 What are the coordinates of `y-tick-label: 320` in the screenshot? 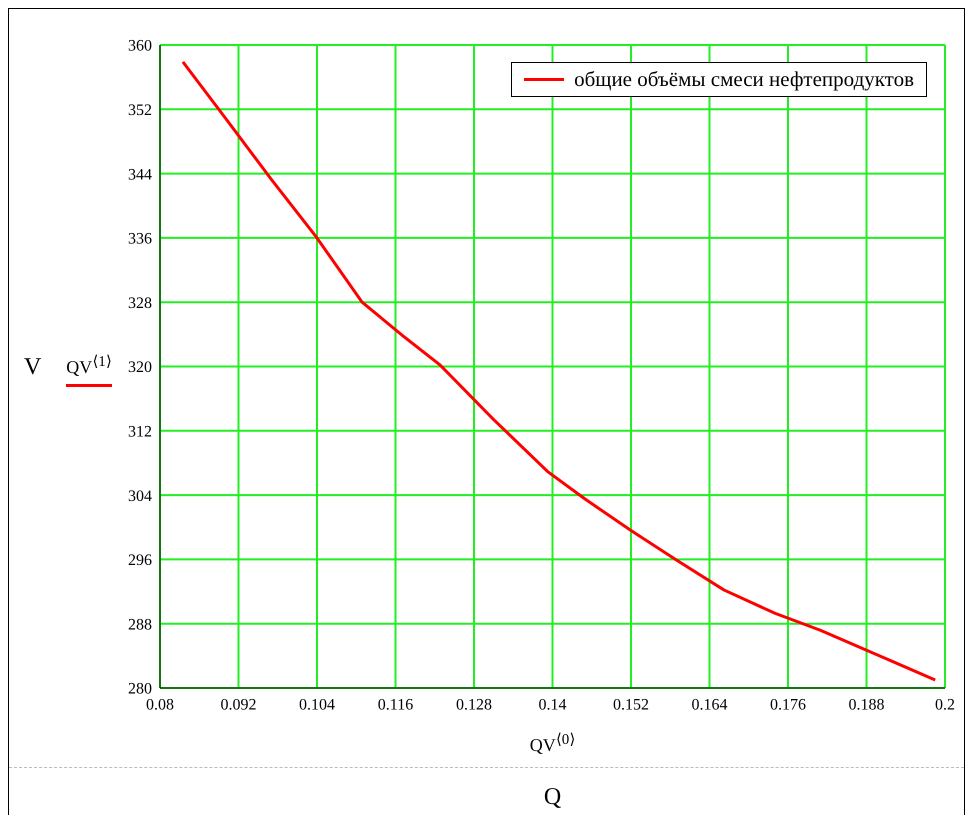 It's located at (140, 367).